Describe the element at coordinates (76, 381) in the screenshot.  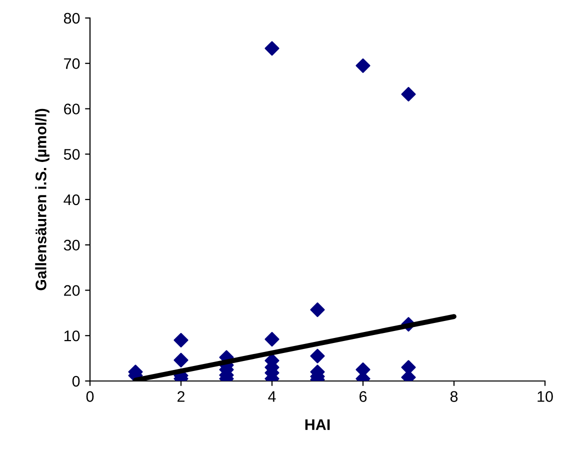
I see `y-tick-label: 0` at that location.